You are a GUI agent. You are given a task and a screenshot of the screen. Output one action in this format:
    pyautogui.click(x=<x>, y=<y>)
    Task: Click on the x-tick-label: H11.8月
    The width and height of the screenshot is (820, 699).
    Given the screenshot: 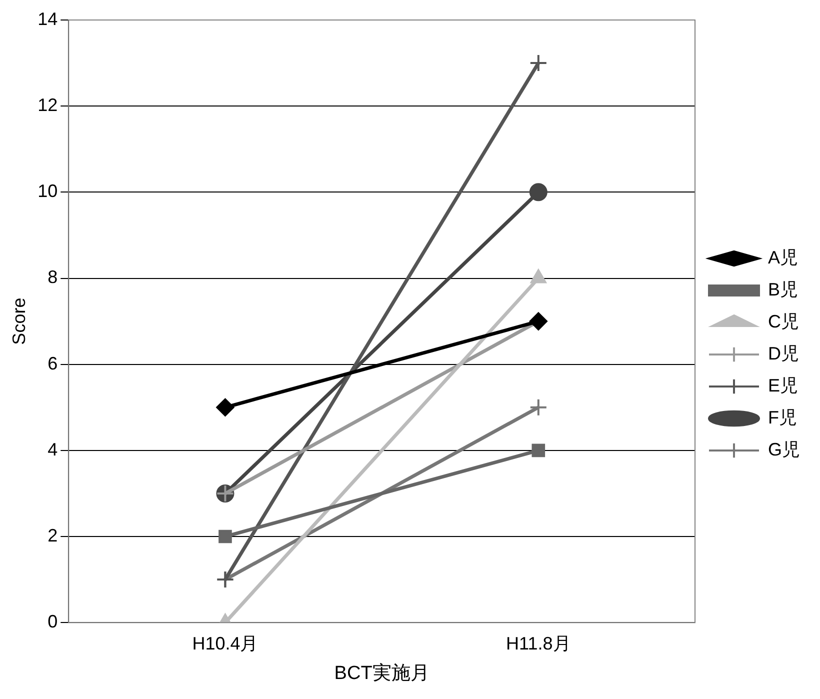 What is the action you would take?
    pyautogui.click(x=538, y=643)
    